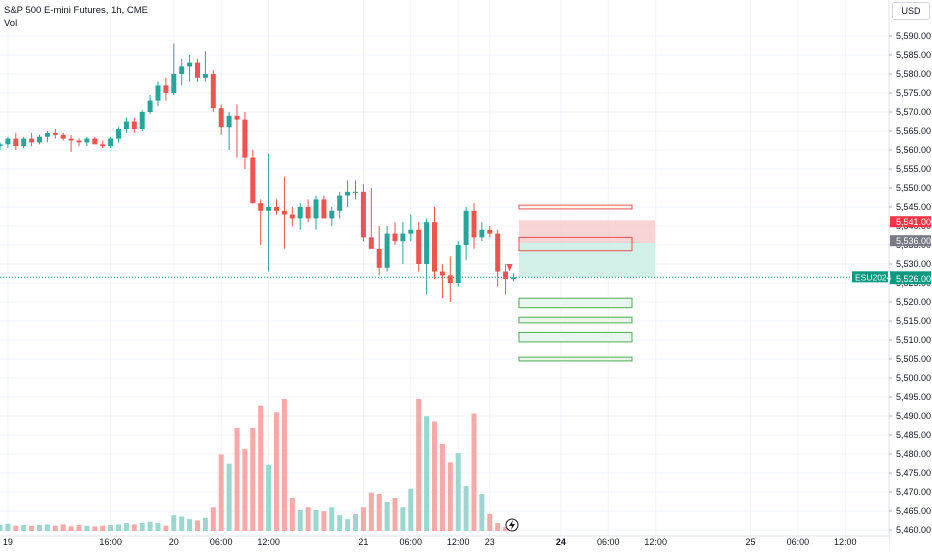 The width and height of the screenshot is (932, 555). Describe the element at coordinates (587, 232) in the screenshot. I see `stop-loss-zone` at that location.